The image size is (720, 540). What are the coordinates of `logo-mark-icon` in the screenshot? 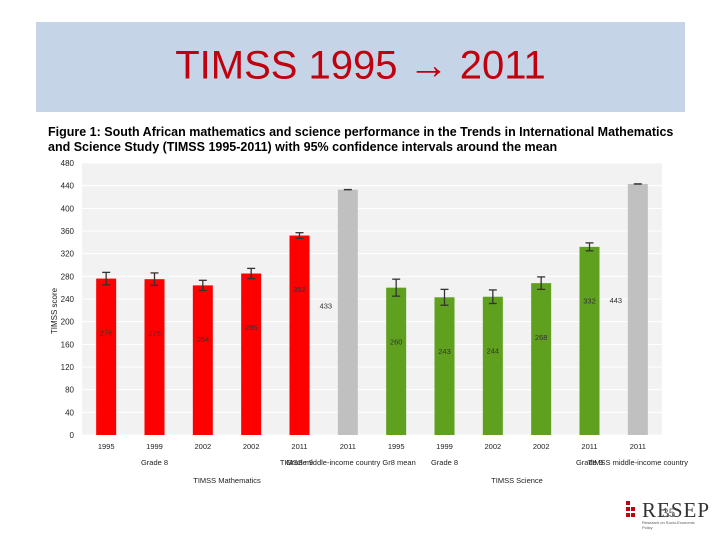 It's located at (630, 509).